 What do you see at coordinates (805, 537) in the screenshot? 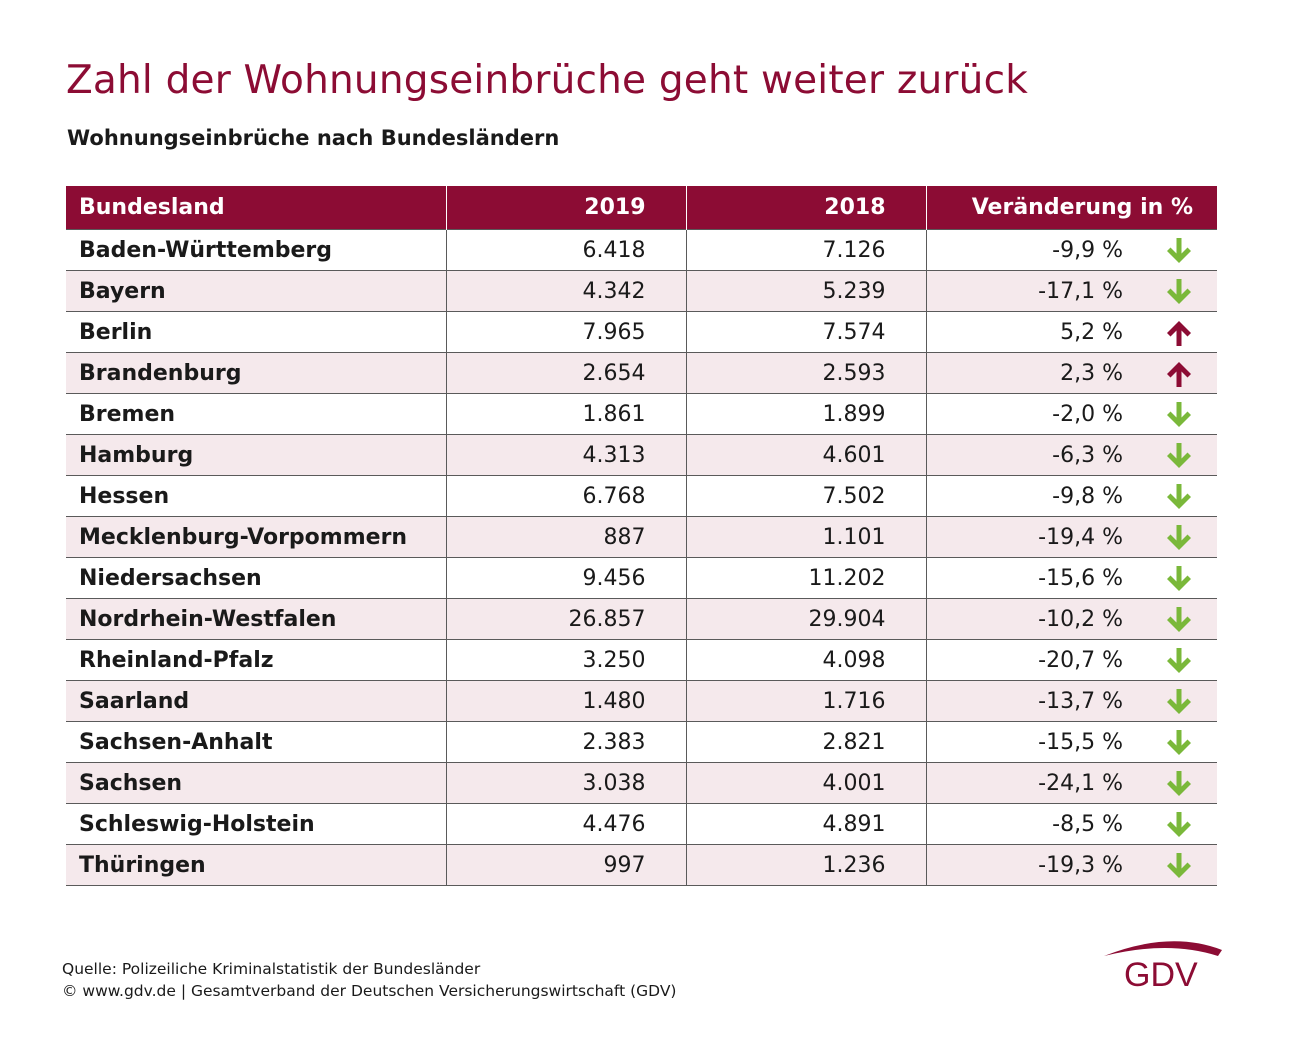
I see `cell-2018: 1.101` at bounding box center [805, 537].